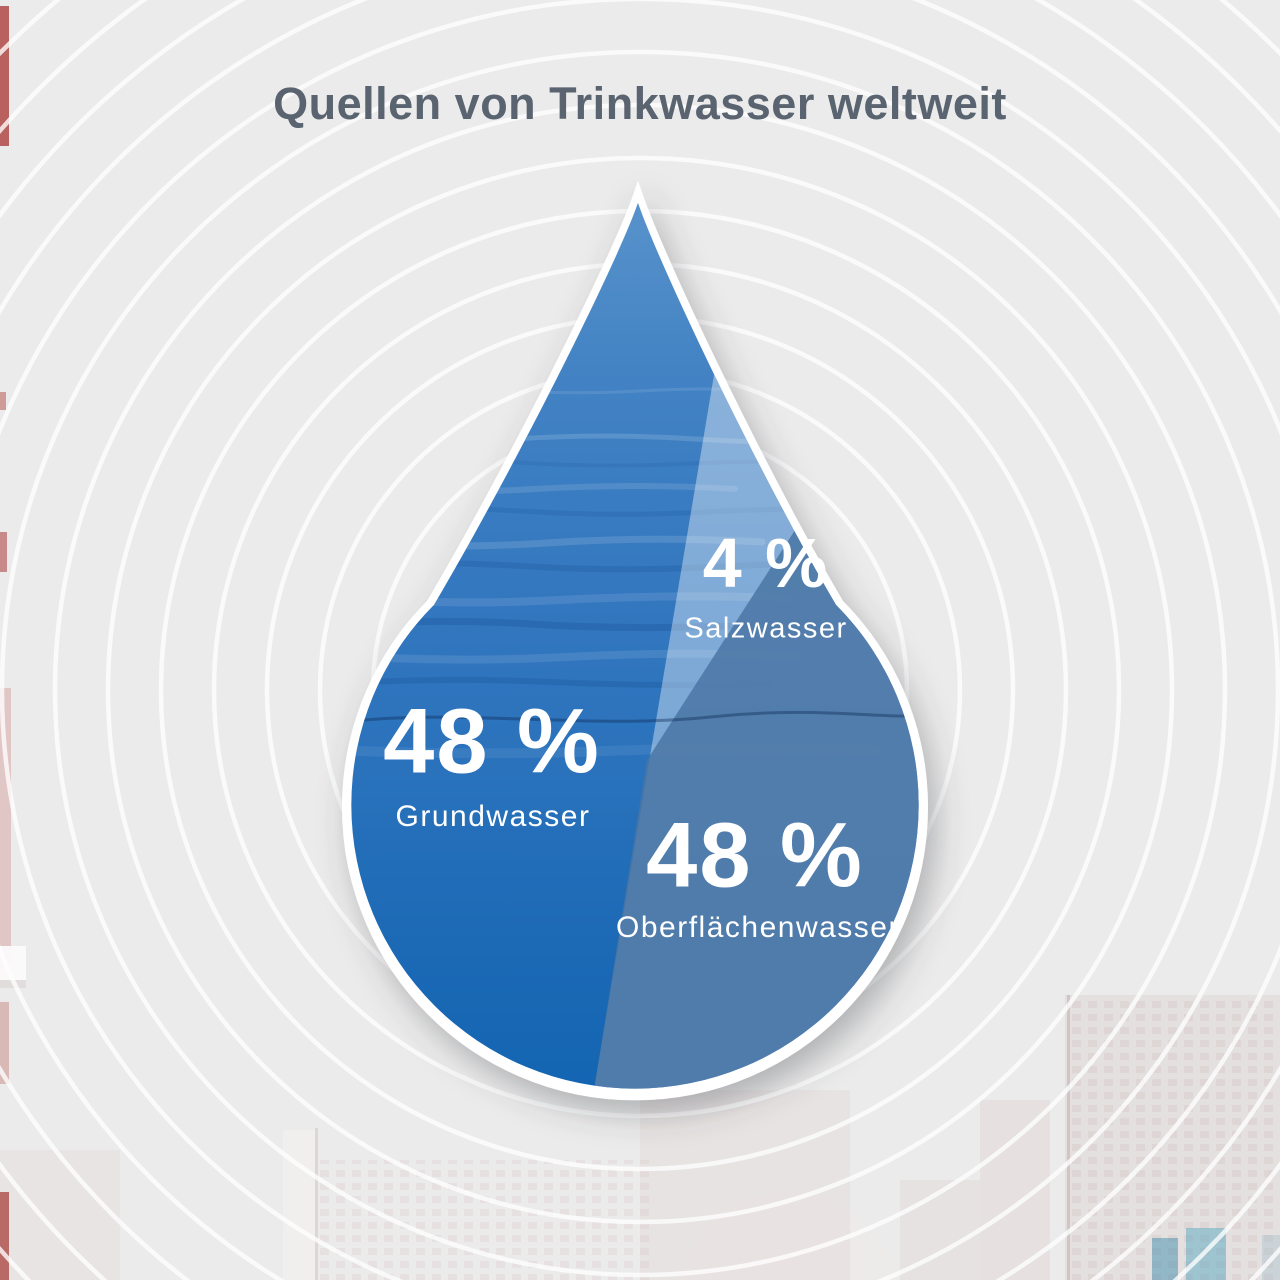 Image resolution: width=1280 pixels, height=1280 pixels. Describe the element at coordinates (493, 816) in the screenshot. I see `segment-label-grundwasser: Grundwasser` at that location.